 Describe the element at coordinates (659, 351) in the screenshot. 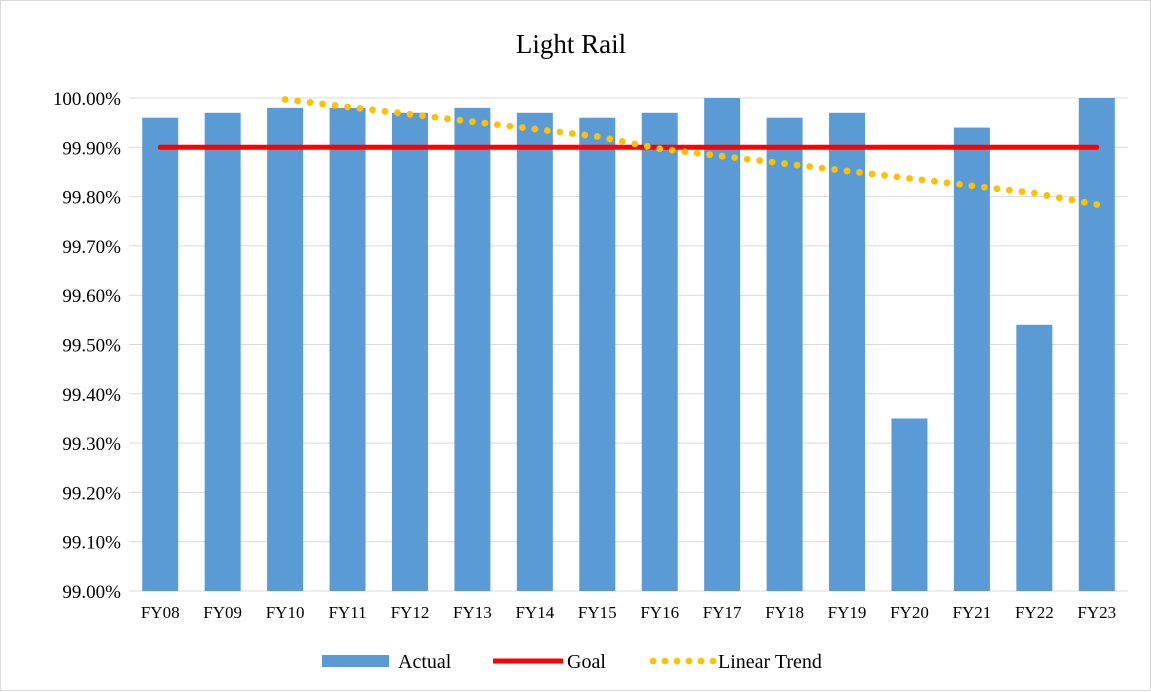

I see `bar-fy16` at that location.